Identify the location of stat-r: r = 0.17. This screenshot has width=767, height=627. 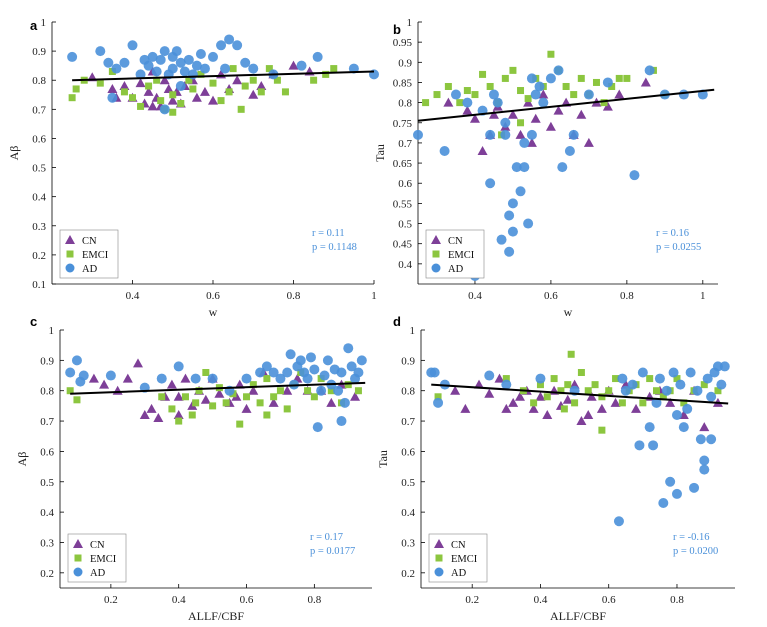
(326, 537).